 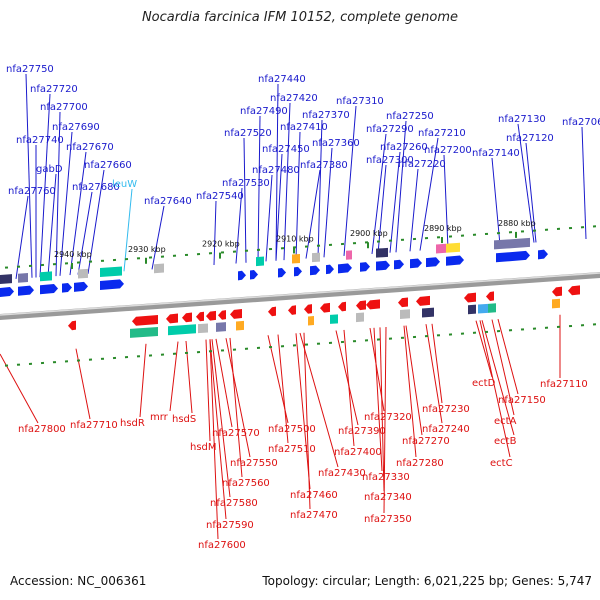 What do you see at coordinates (448, 150) in the screenshot?
I see `gene-label-forward: nfa27200` at bounding box center [448, 150].